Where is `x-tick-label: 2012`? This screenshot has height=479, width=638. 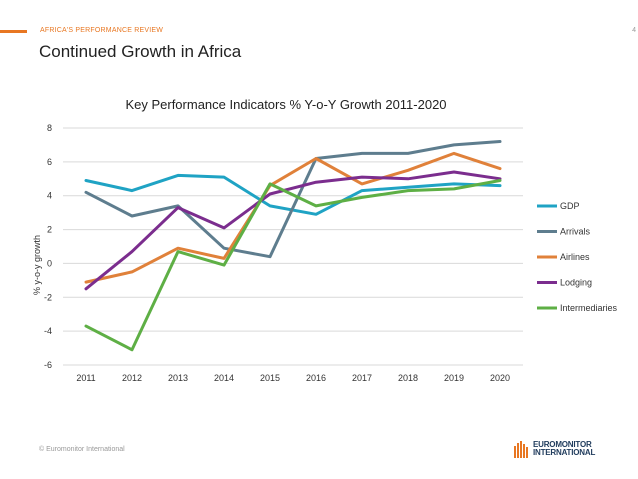
x-tick-label: 2012 is located at coordinates (132, 378).